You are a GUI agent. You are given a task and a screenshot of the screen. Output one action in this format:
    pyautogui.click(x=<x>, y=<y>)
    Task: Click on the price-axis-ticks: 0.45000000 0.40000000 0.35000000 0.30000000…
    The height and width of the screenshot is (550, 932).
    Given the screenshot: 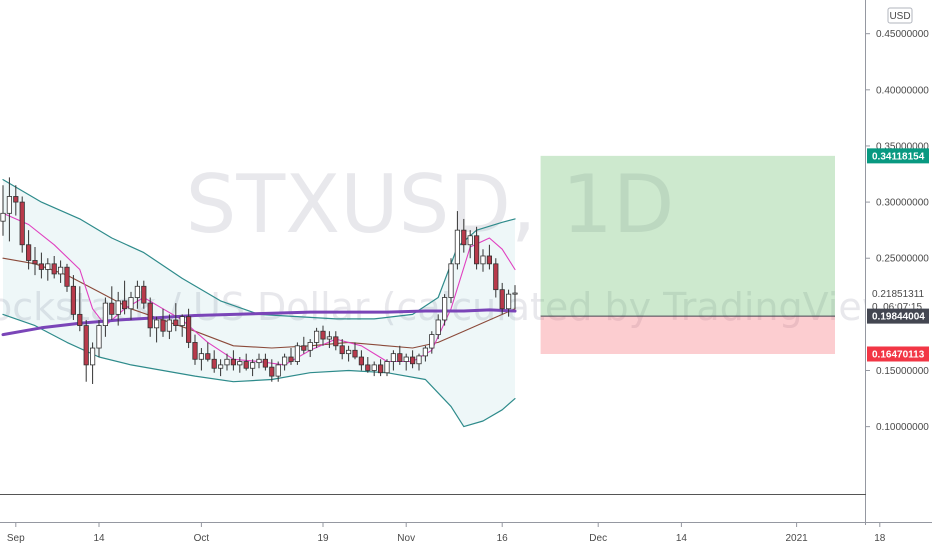 What is the action you would take?
    pyautogui.click(x=897, y=231)
    